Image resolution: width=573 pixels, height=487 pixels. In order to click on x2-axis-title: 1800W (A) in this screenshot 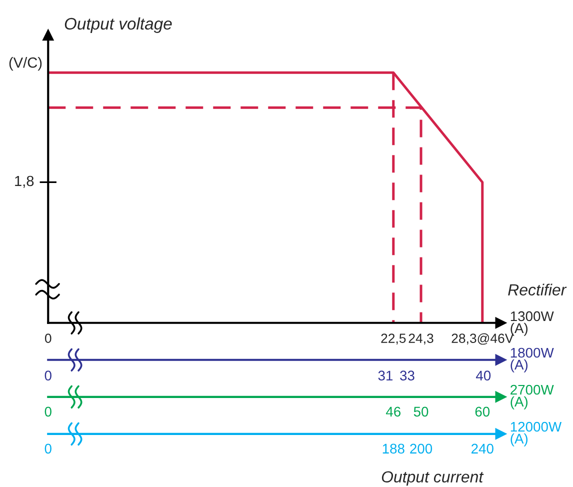, I will do `click(532, 360)`.